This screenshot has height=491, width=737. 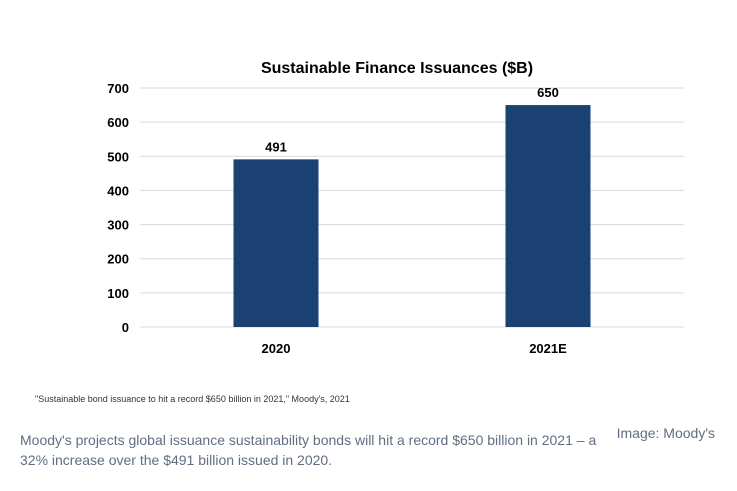 I want to click on y-tick-label: 700, so click(x=118, y=88).